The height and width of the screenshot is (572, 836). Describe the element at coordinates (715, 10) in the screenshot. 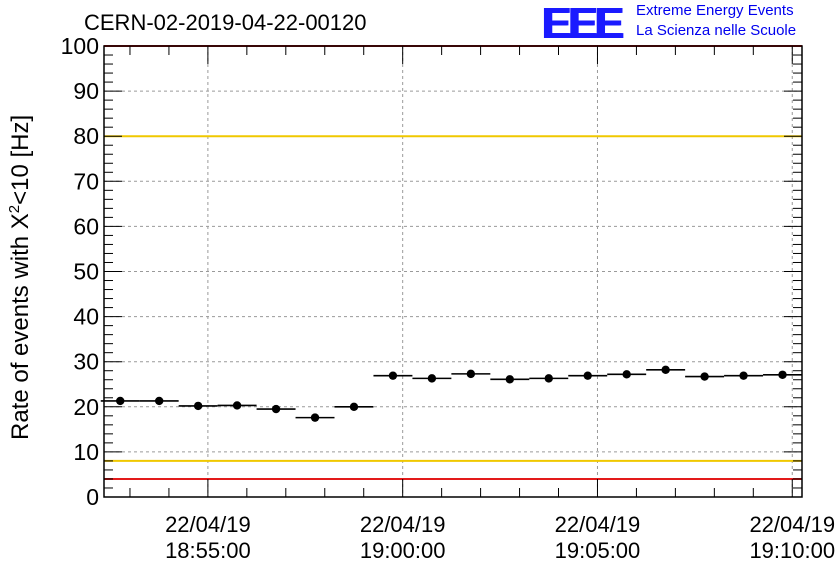

I see `logo-line-1: Extreme Energy Events` at that location.